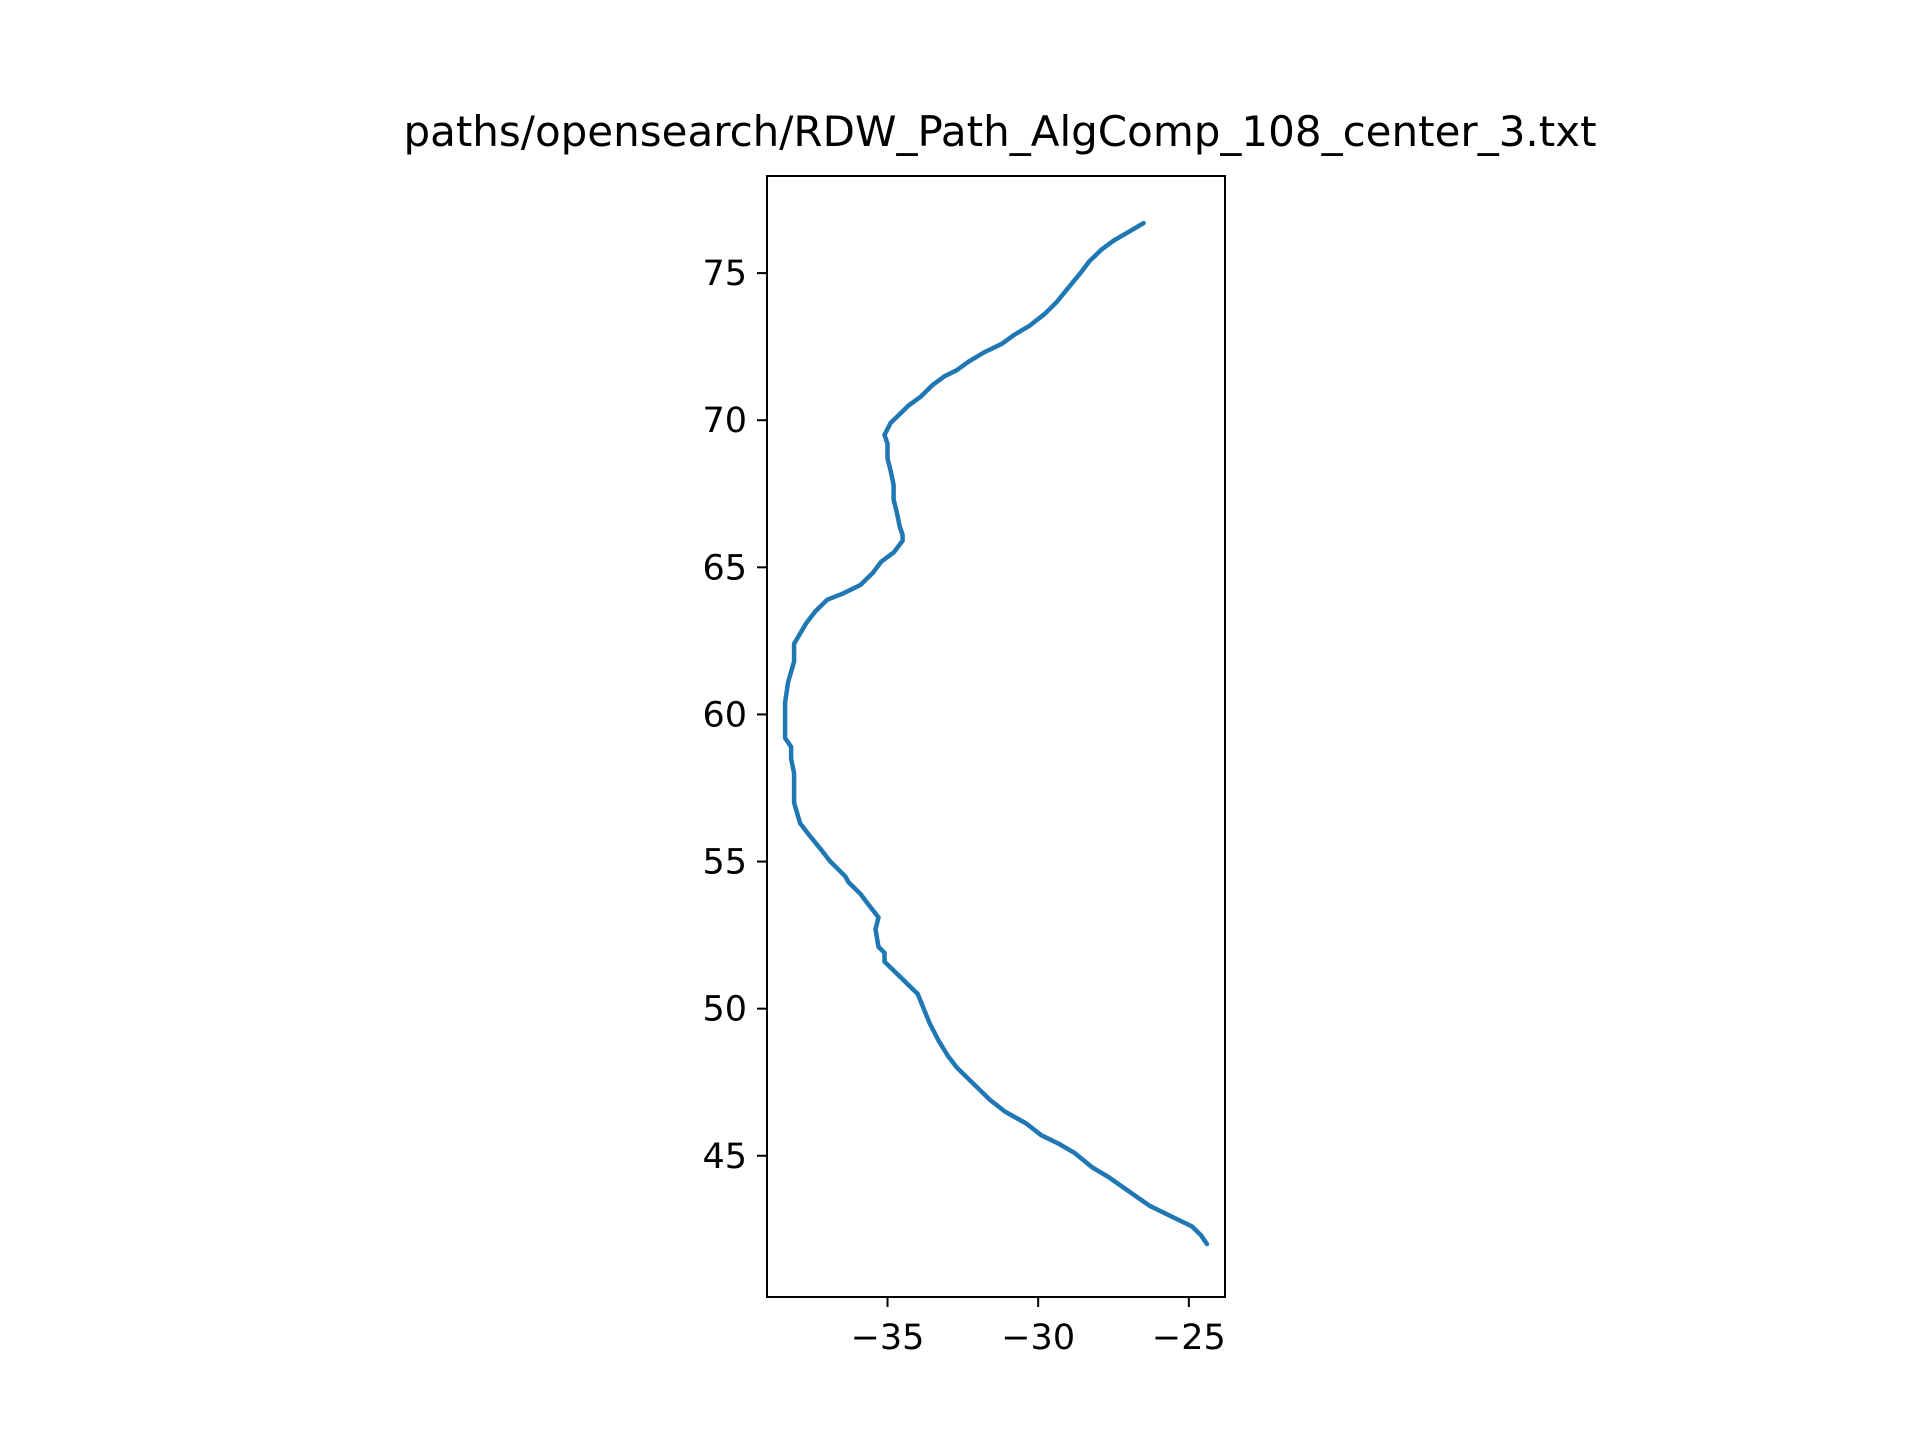  What do you see at coordinates (724, 274) in the screenshot?
I see `y-tick-label: 75` at bounding box center [724, 274].